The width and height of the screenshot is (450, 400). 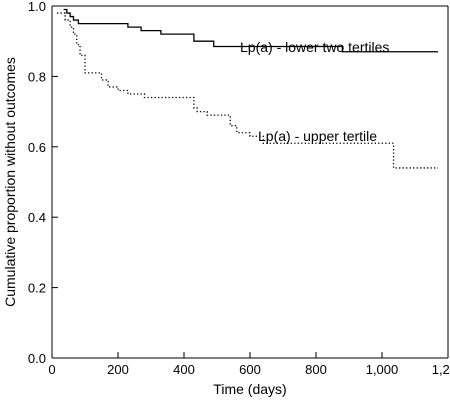 What do you see at coordinates (10, 182) in the screenshot?
I see `y-axis-title: Cumulative proportion without outcomes` at bounding box center [10, 182].